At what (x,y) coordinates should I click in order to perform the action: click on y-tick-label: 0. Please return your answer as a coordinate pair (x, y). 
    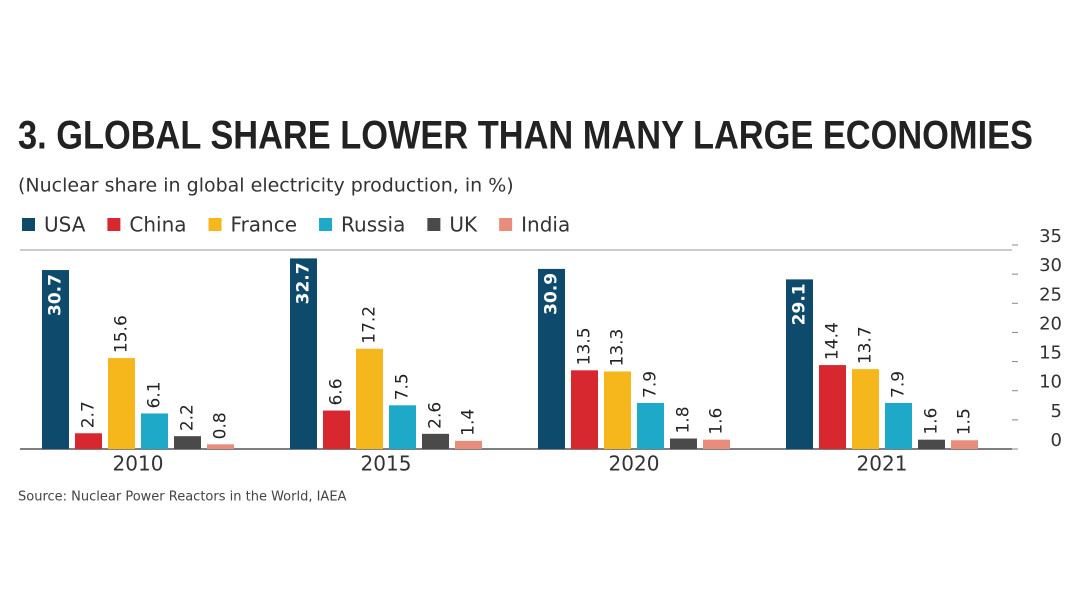
    Looking at the image, I should click on (1056, 440).